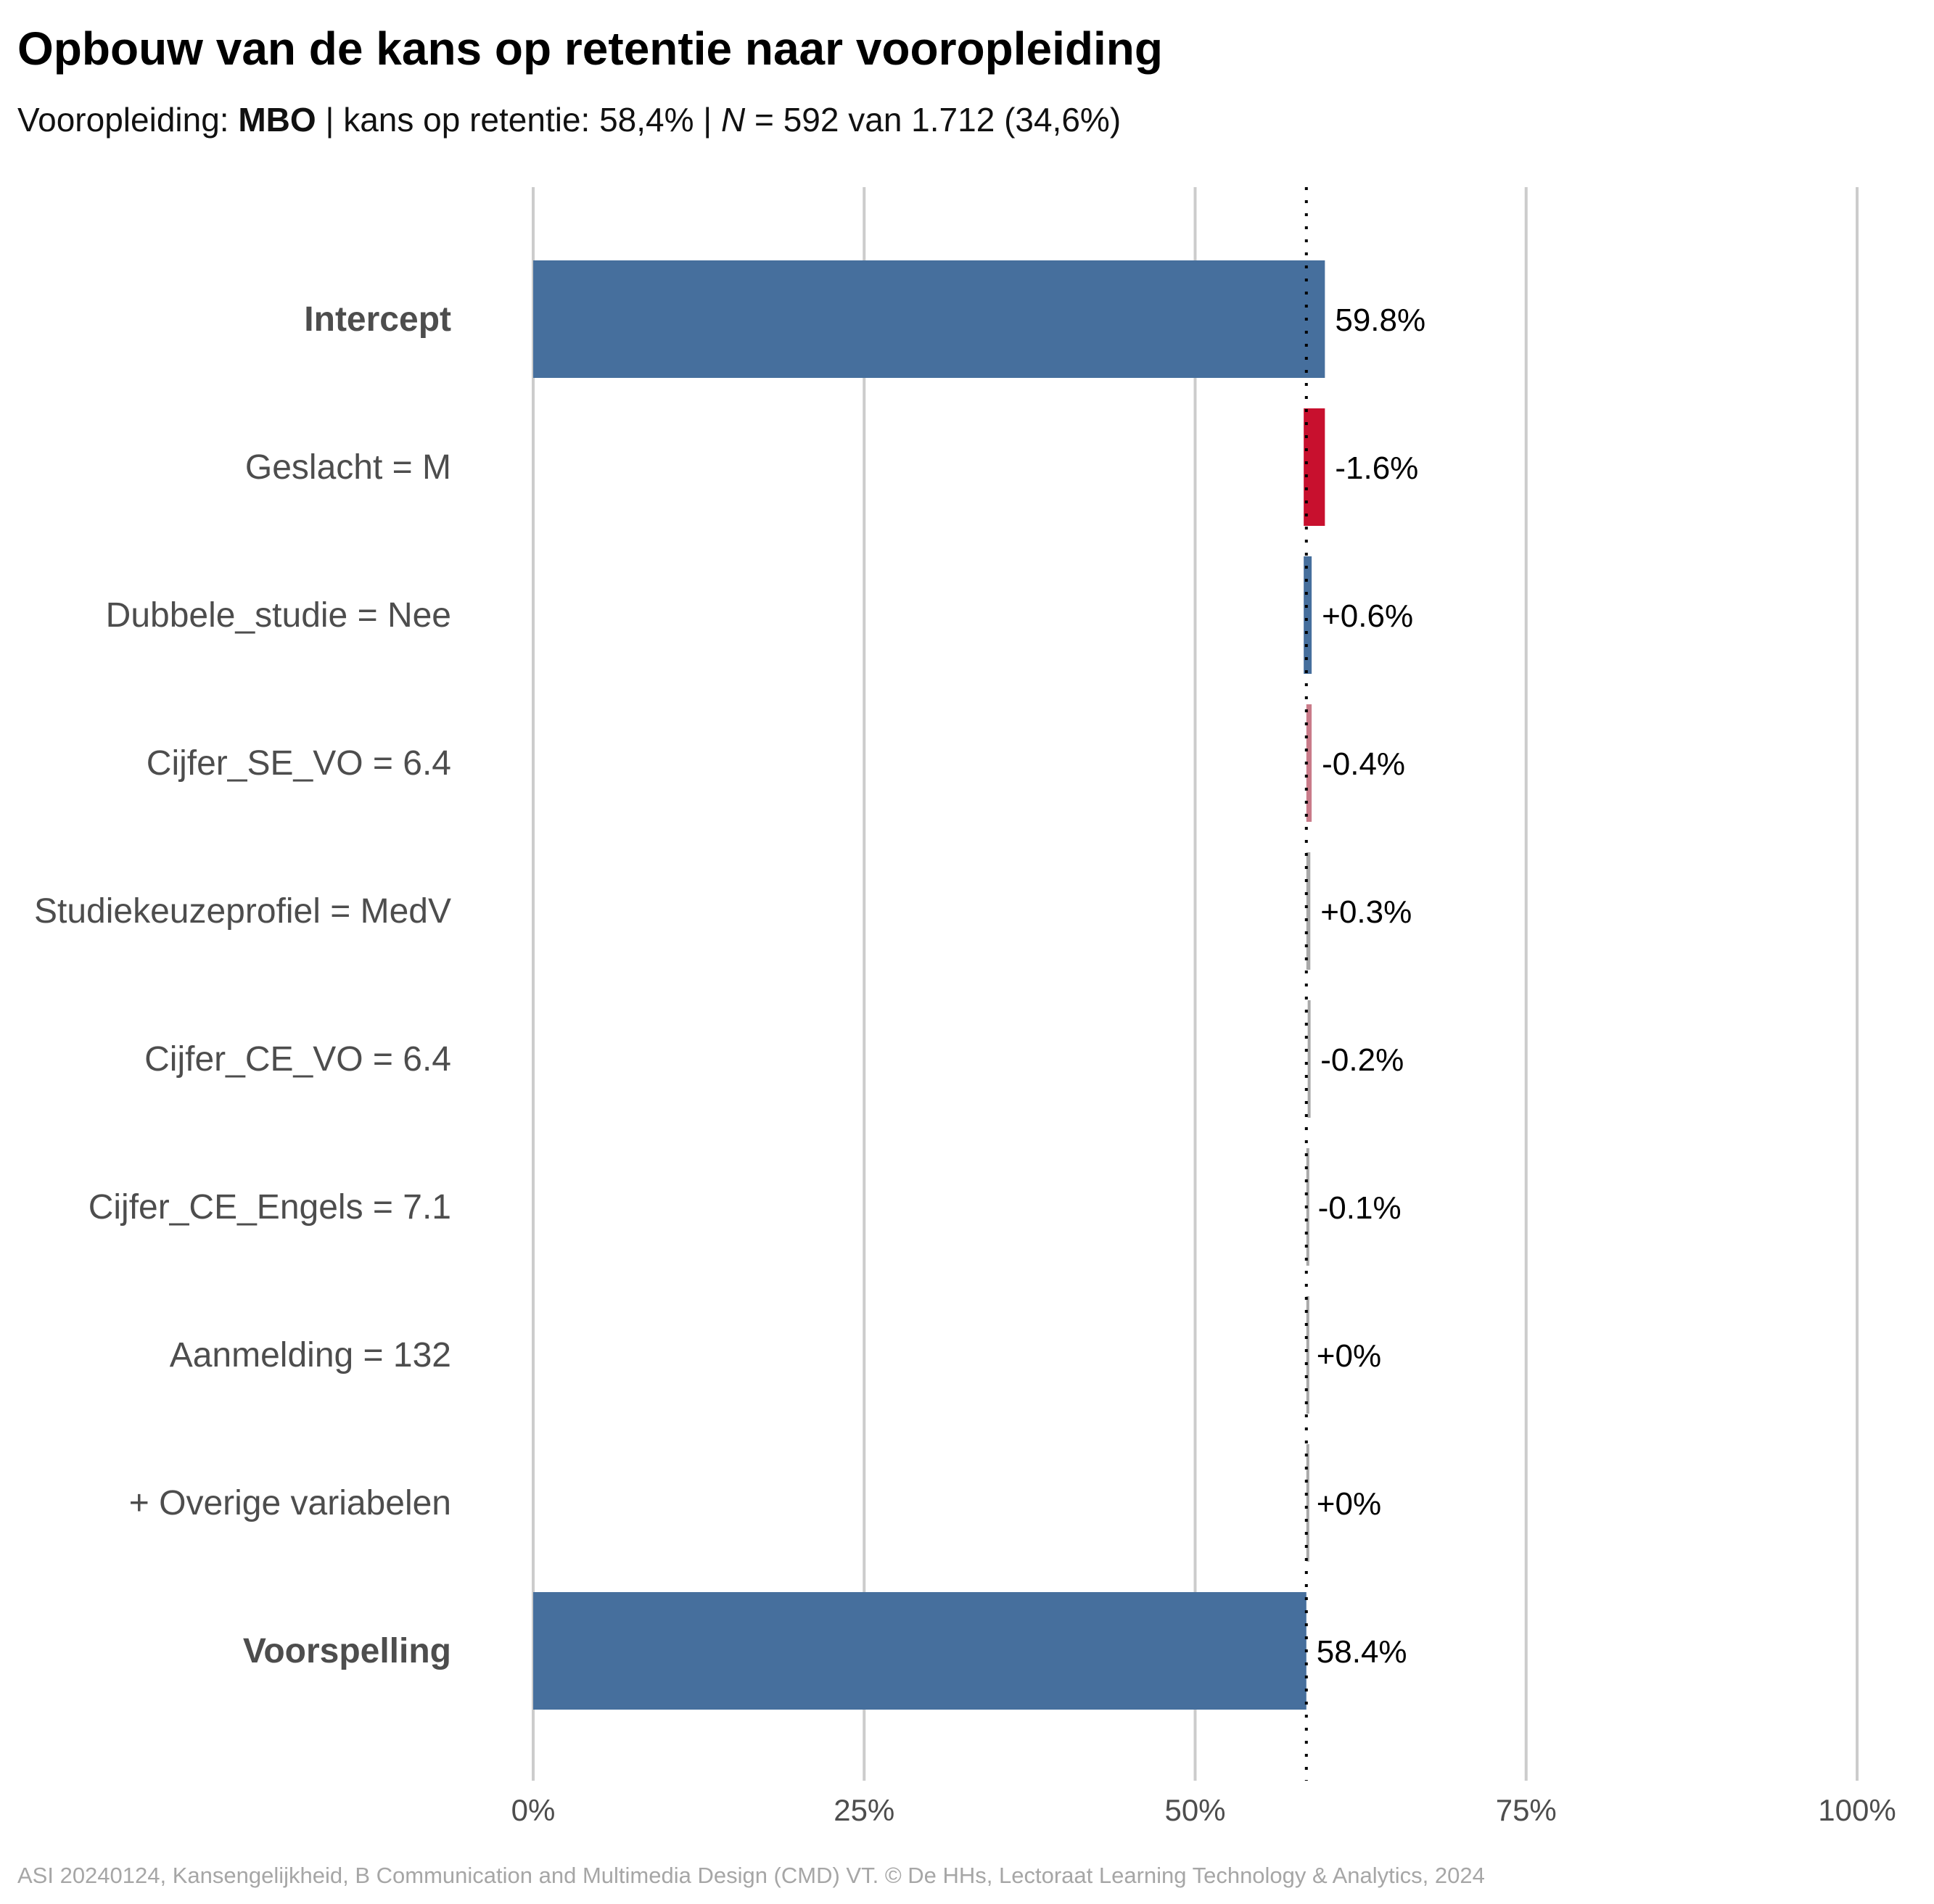  Describe the element at coordinates (1362, 1060) in the screenshot. I see `value-label: -0.2%` at that location.